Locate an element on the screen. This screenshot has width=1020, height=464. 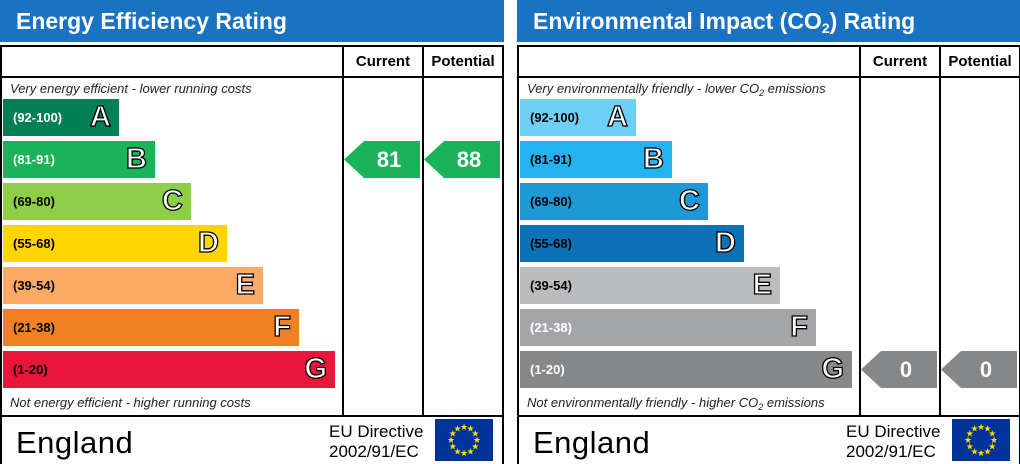
current-rating-arrow: 0 is located at coordinates (899, 369).